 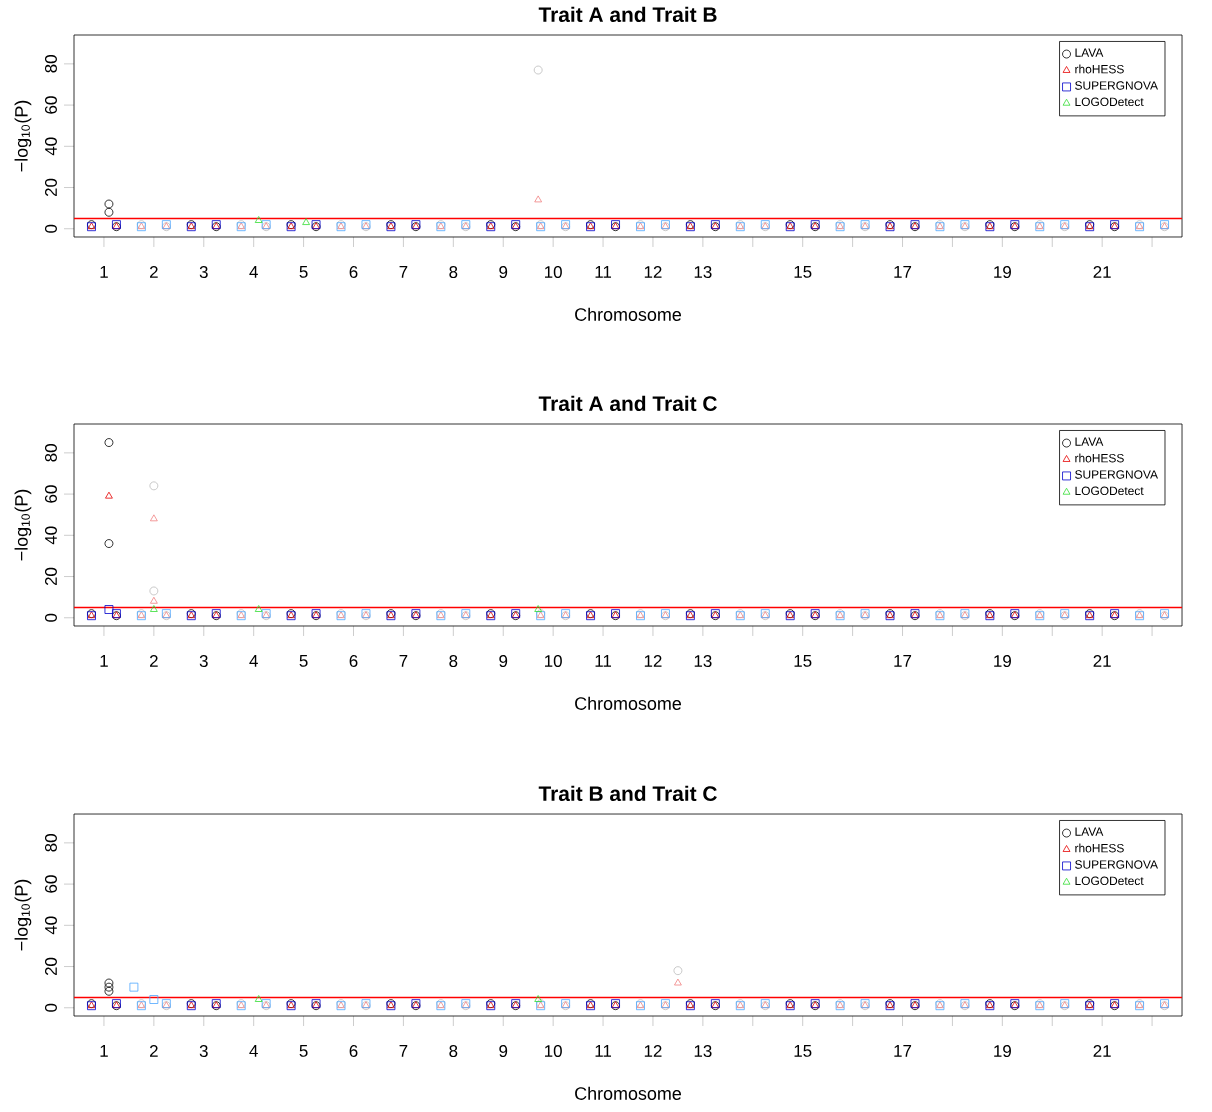 What do you see at coordinates (627, 14) in the screenshot?
I see `chart-title: Trait A and Trait B` at bounding box center [627, 14].